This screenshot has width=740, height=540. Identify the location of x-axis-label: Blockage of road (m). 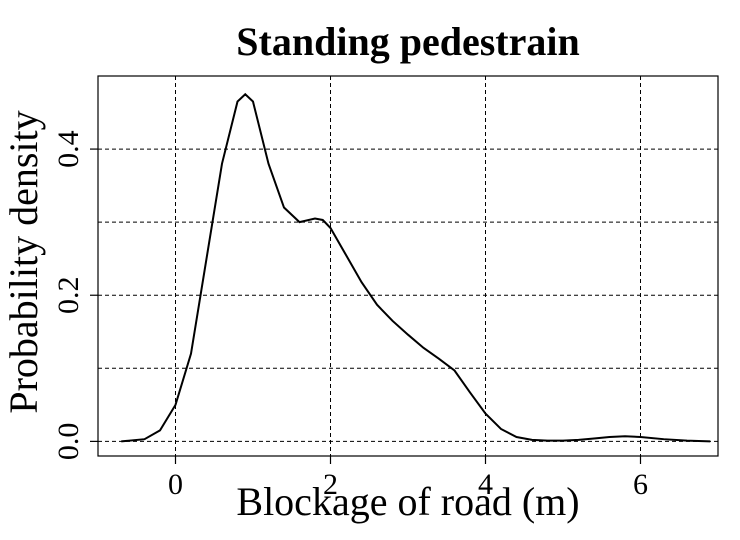
(407, 501).